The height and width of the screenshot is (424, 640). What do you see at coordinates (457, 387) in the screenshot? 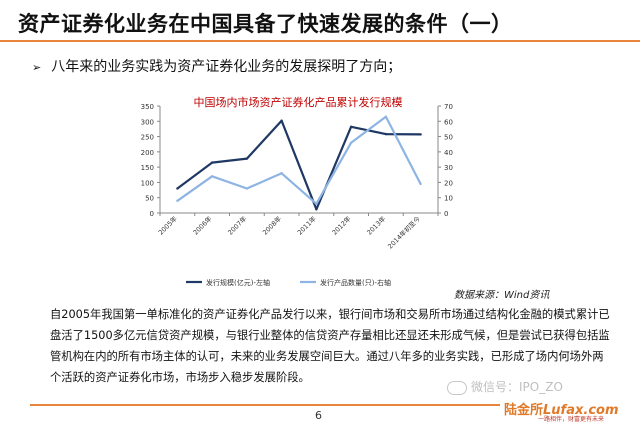
I see `wechat-icon` at bounding box center [457, 387].